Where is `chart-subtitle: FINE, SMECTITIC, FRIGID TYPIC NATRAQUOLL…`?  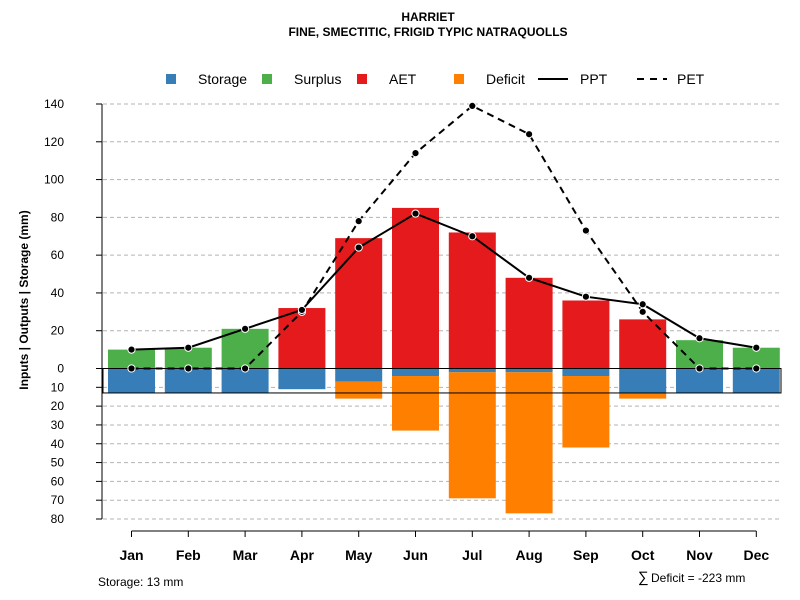
chart-subtitle: FINE, SMECTITIC, FRIGID TYPIC NATRAQUOLL… is located at coordinates (427, 32).